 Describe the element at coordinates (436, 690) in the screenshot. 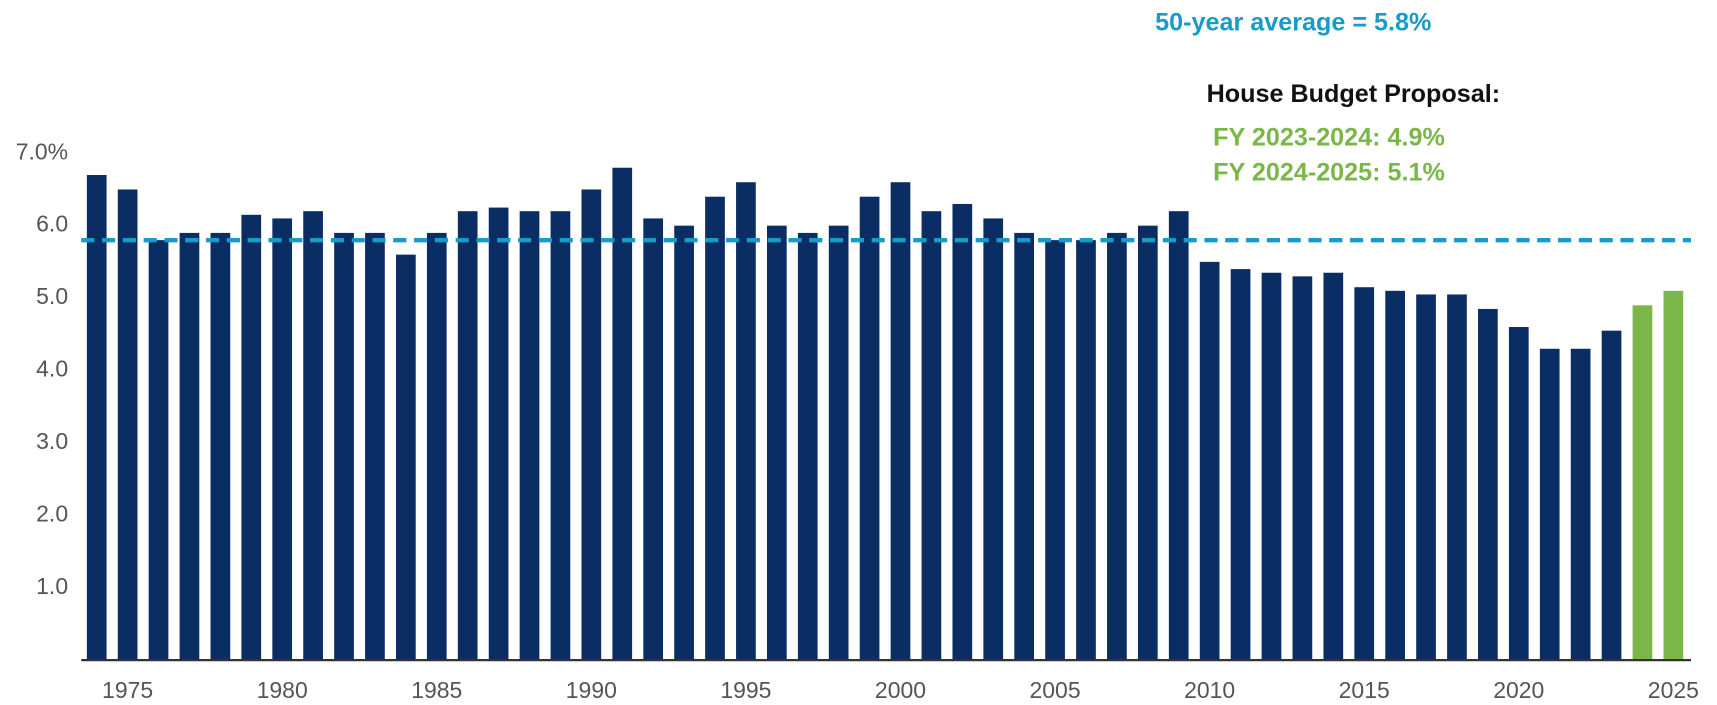

I see `x-tick-label: 1985` at that location.